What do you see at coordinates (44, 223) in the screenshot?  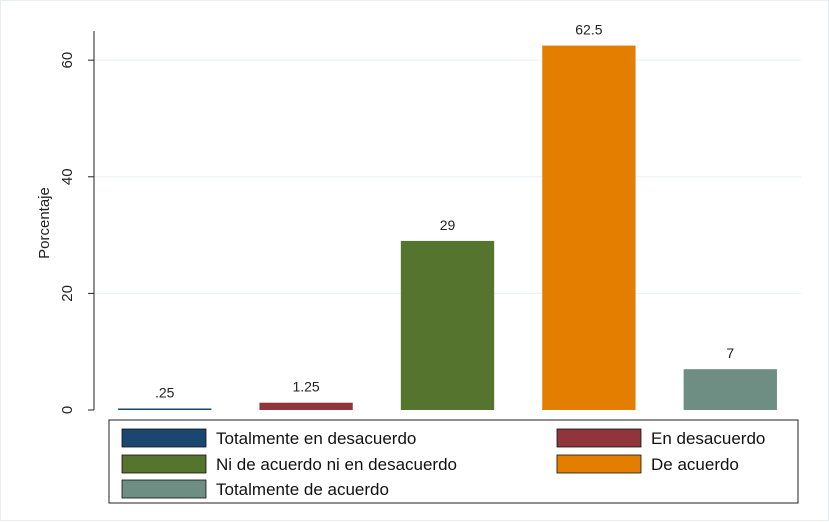 I see `y-axis-label: Porcentaje` at bounding box center [44, 223].